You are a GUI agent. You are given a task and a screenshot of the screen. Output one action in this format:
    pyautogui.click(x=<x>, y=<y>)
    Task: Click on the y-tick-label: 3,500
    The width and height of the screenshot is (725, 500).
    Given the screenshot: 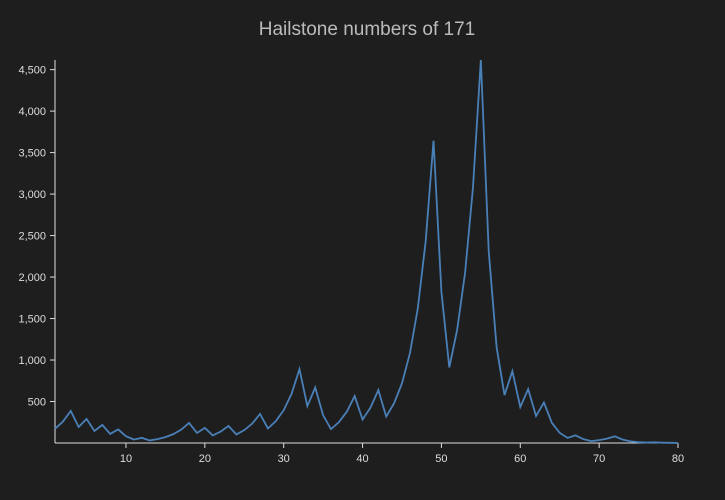 What is the action you would take?
    pyautogui.click(x=32, y=154)
    